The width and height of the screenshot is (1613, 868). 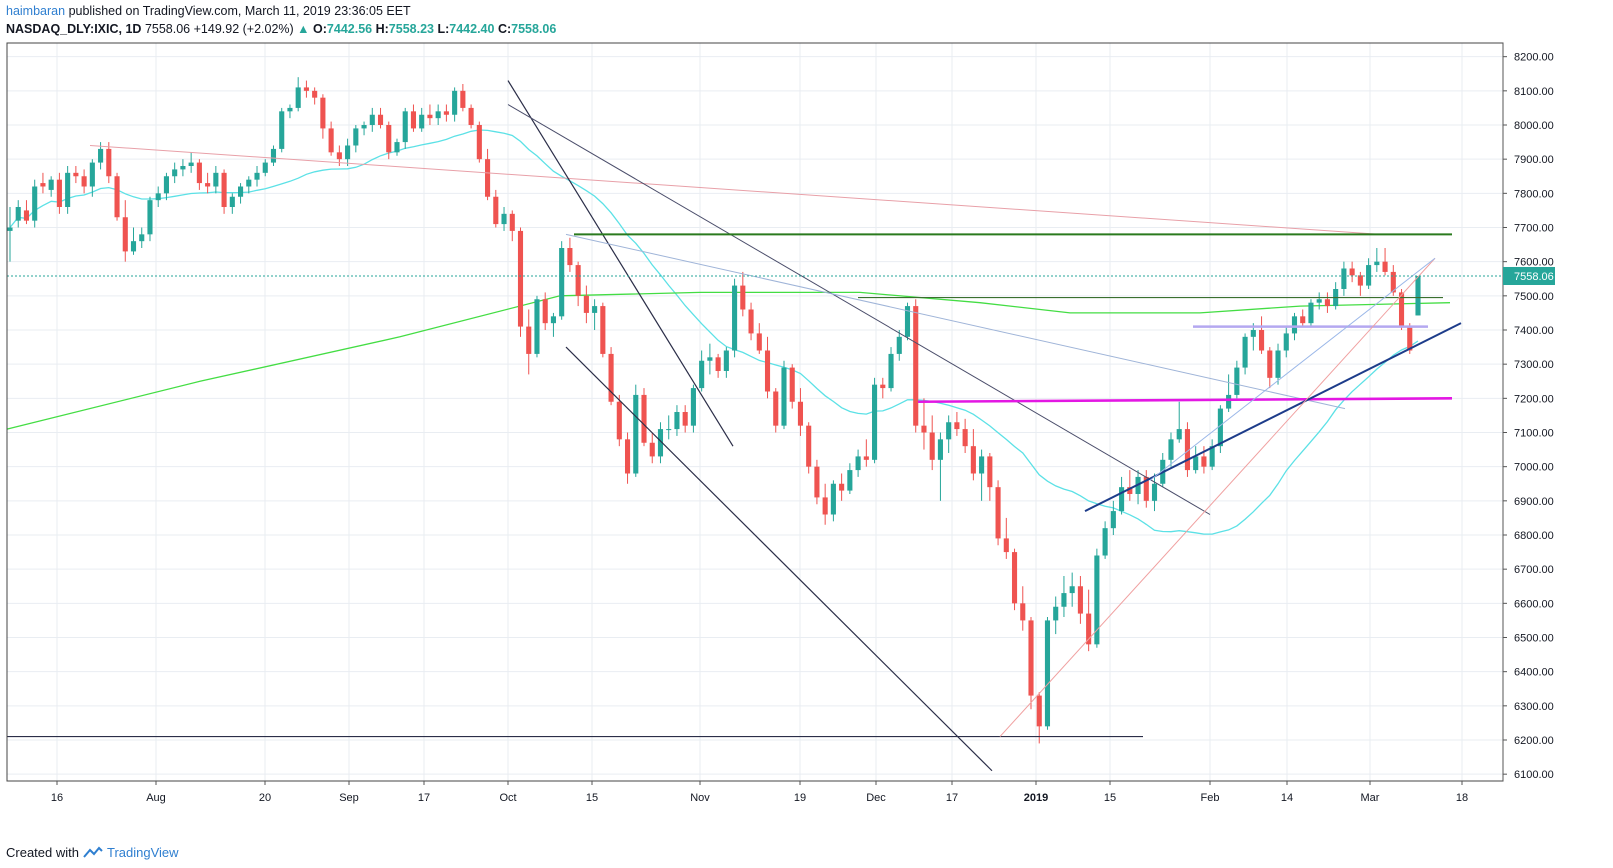 What do you see at coordinates (36, 11) in the screenshot?
I see `author-name: haimbaran` at bounding box center [36, 11].